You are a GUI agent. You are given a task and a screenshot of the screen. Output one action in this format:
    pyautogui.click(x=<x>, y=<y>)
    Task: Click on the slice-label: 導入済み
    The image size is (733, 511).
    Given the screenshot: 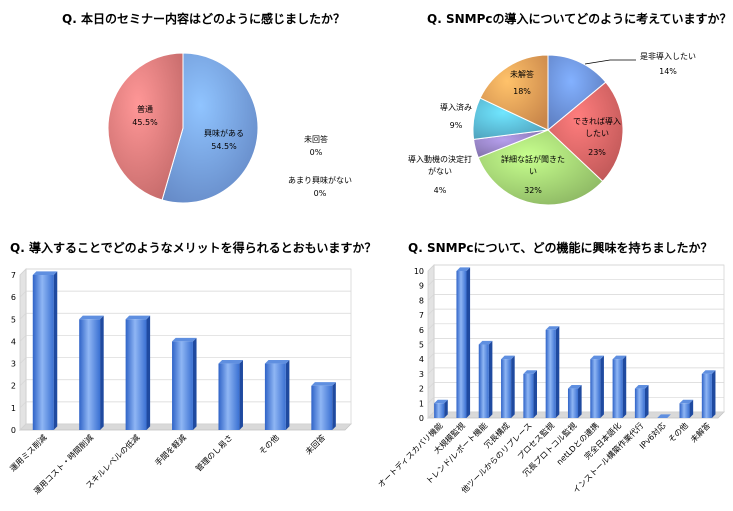 What is the action you would take?
    pyautogui.click(x=456, y=107)
    